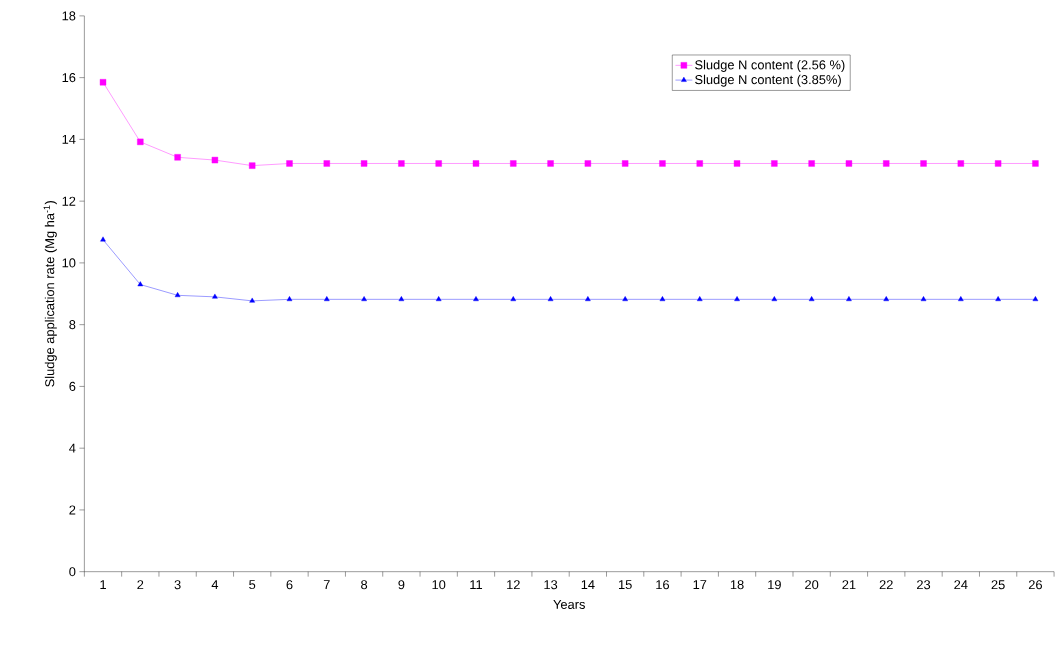  I want to click on y-tick-label: 18, so click(69, 16).